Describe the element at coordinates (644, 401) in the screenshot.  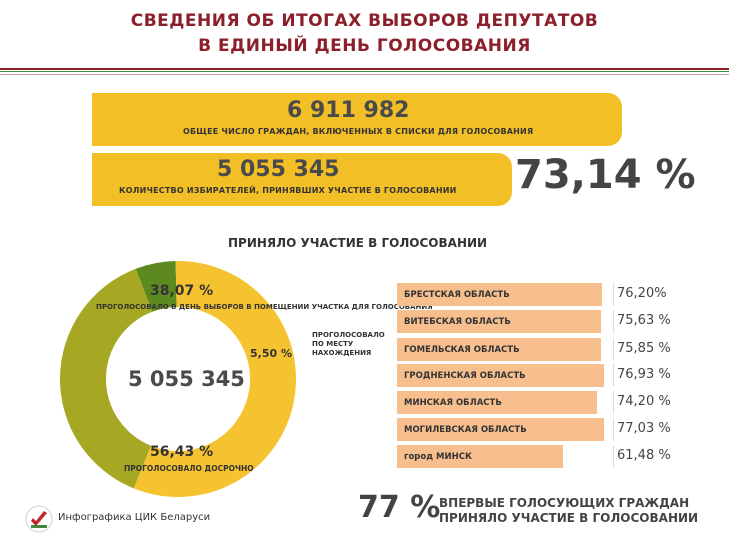
I see `region-value: 74,20 %` at that location.